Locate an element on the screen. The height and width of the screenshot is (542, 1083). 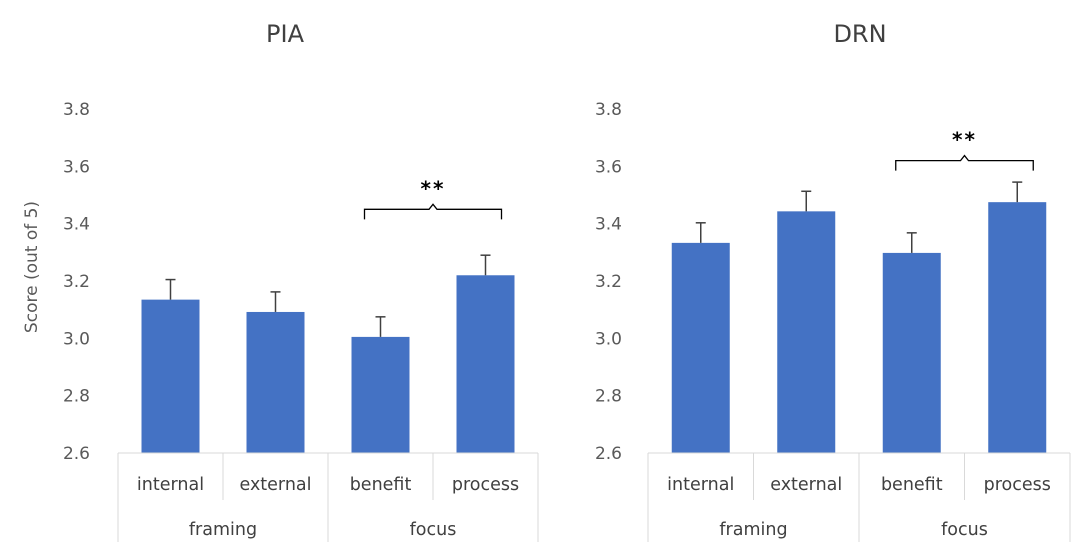
chart-title: PIA is located at coordinates (285, 34).